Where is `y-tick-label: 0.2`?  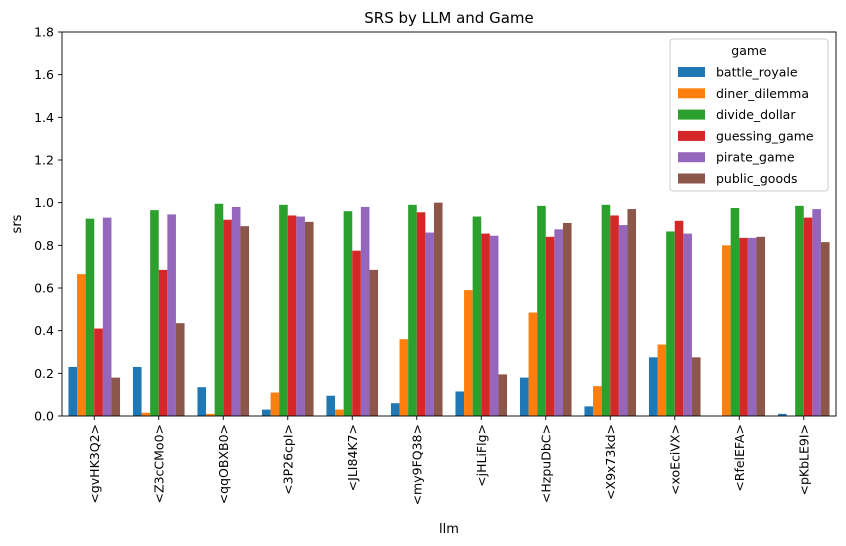
y-tick-label: 0.2 is located at coordinates (44, 373).